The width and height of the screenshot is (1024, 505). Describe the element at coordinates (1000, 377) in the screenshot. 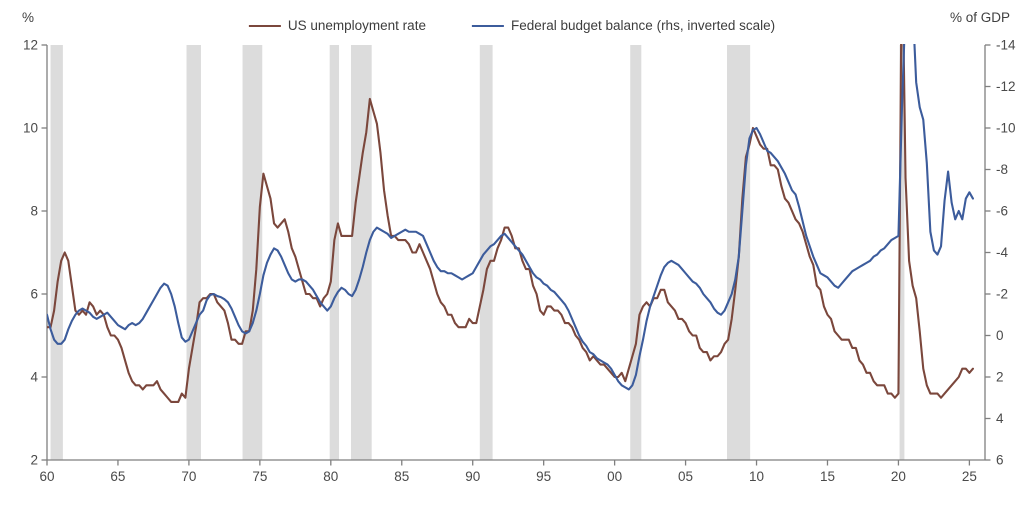

I see `right-axis-tick-label: 2` at that location.